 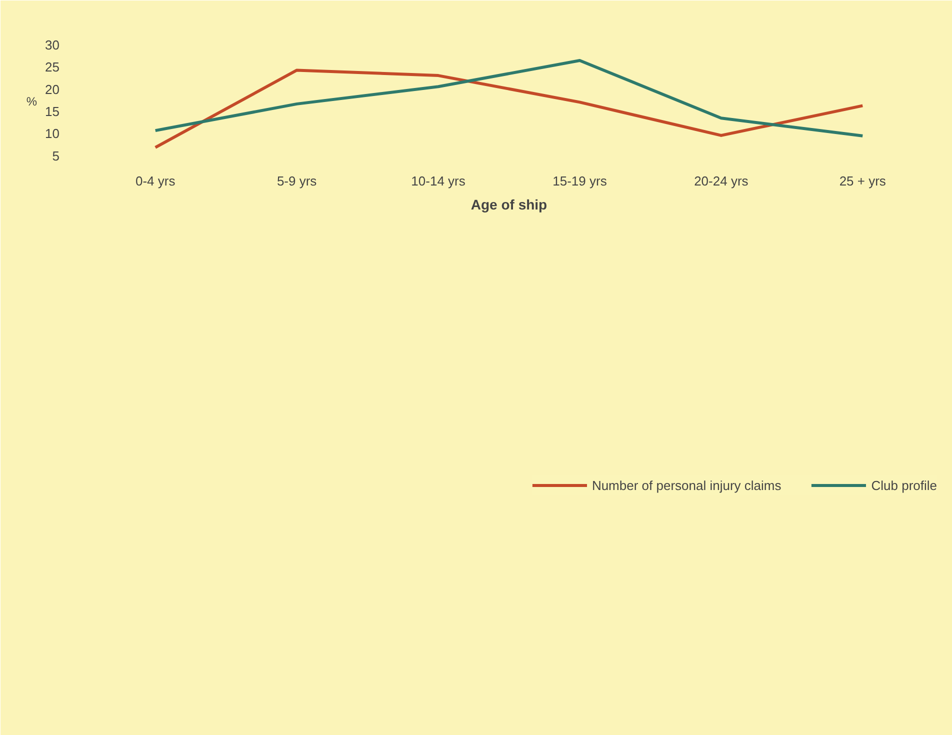 What do you see at coordinates (687, 485) in the screenshot?
I see `legend-label: Number of personal injury claims` at bounding box center [687, 485].